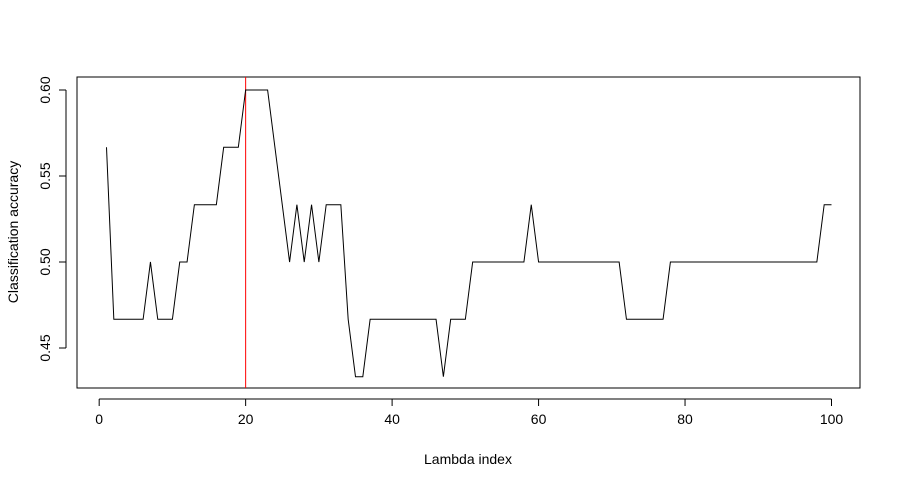 The width and height of the screenshot is (902, 487). Describe the element at coordinates (685, 419) in the screenshot. I see `x-tick-label: 80` at that location.